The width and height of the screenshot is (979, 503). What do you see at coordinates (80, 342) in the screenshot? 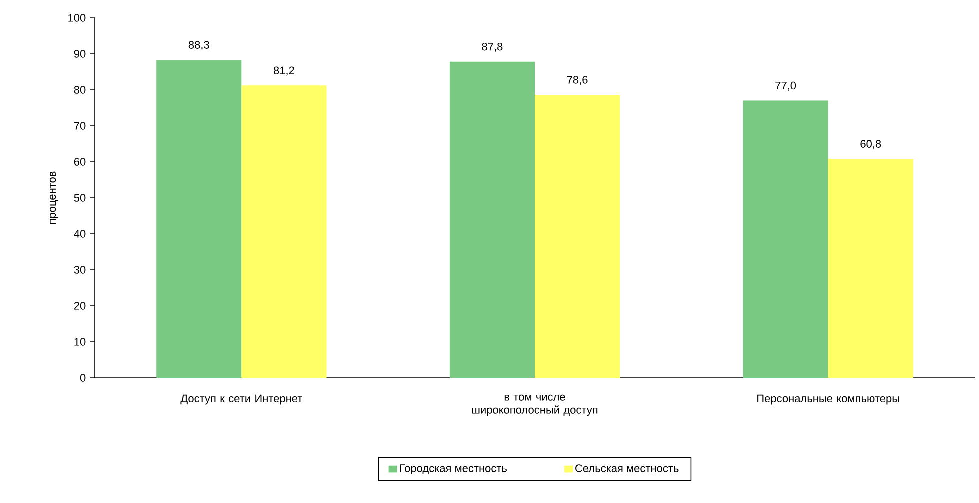
I see `y-tick-label: 10` at bounding box center [80, 342].